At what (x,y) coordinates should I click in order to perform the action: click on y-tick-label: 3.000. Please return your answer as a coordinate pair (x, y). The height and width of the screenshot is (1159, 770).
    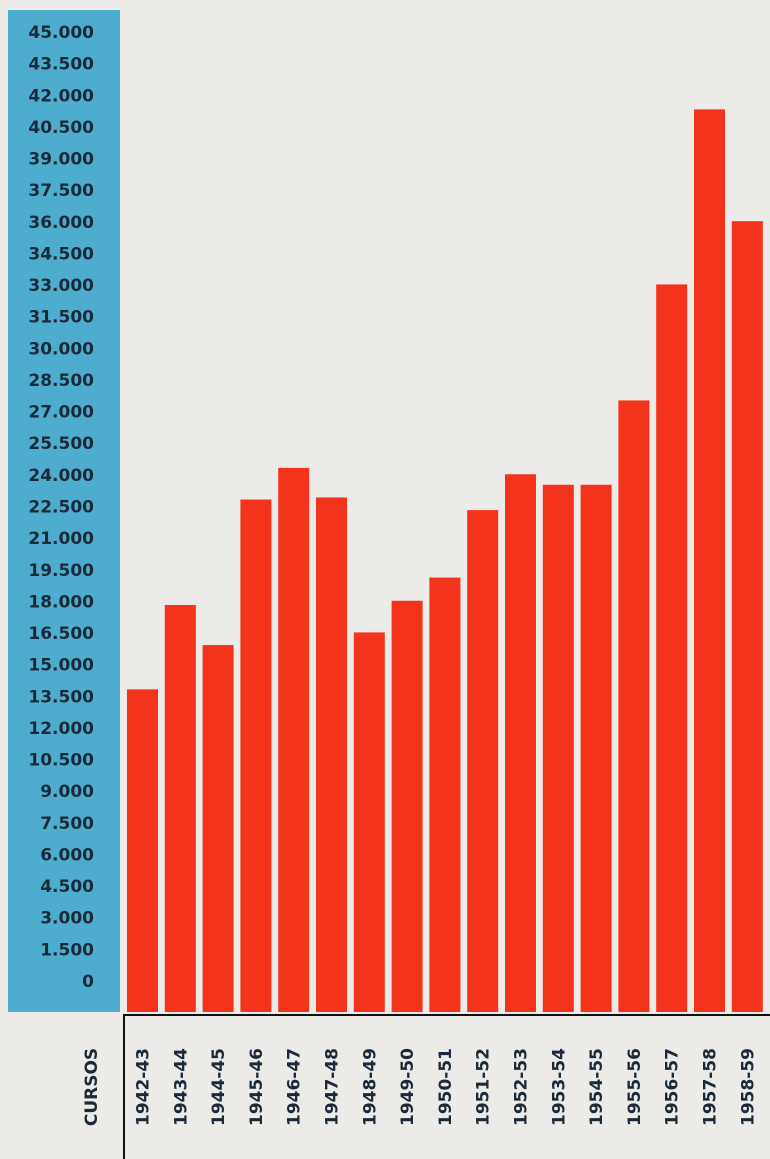
    Looking at the image, I should click on (67, 919).